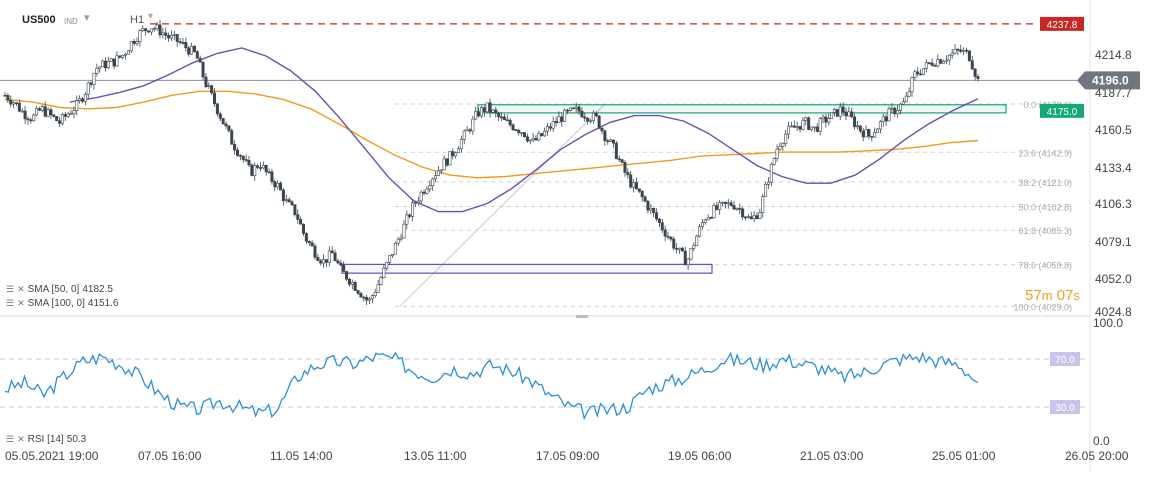 The height and width of the screenshot is (477, 1151). Describe the element at coordinates (582, 316) in the screenshot. I see `pane-resize-handle` at that location.